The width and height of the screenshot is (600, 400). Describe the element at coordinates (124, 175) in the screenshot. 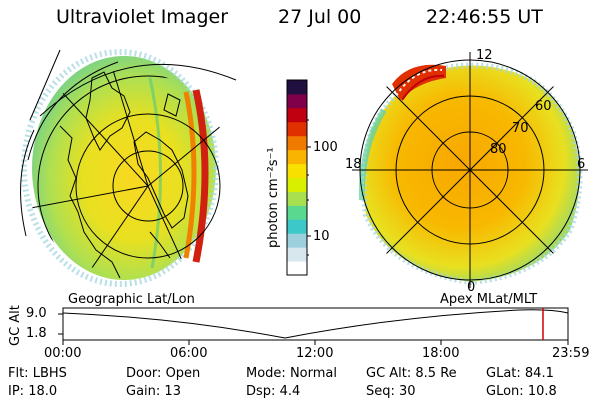

I see `coastlines` at that location.